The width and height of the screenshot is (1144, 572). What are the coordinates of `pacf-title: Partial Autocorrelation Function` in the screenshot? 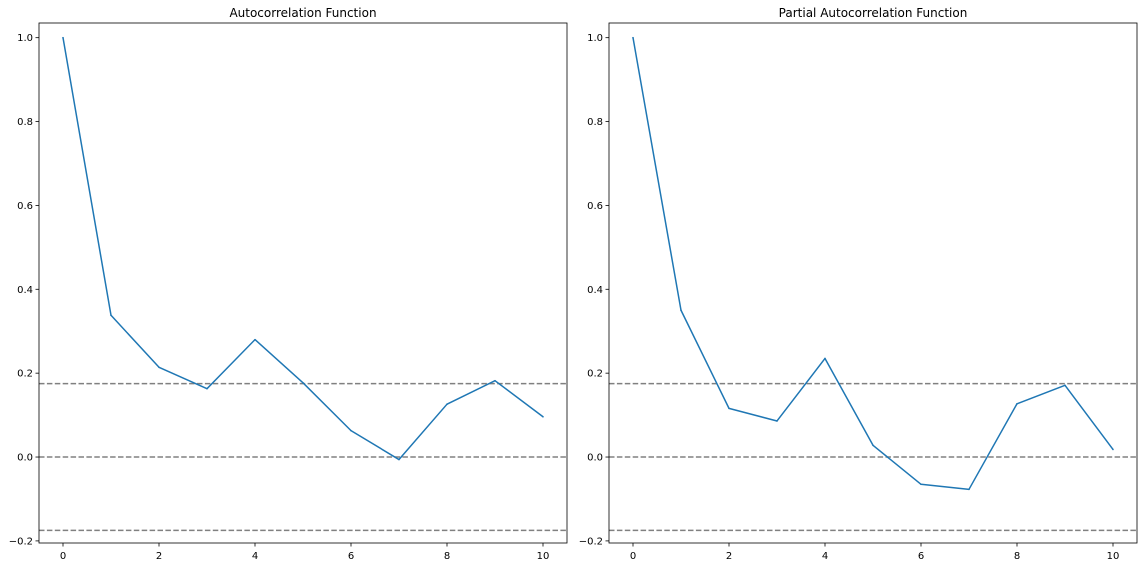 It's located at (873, 13).